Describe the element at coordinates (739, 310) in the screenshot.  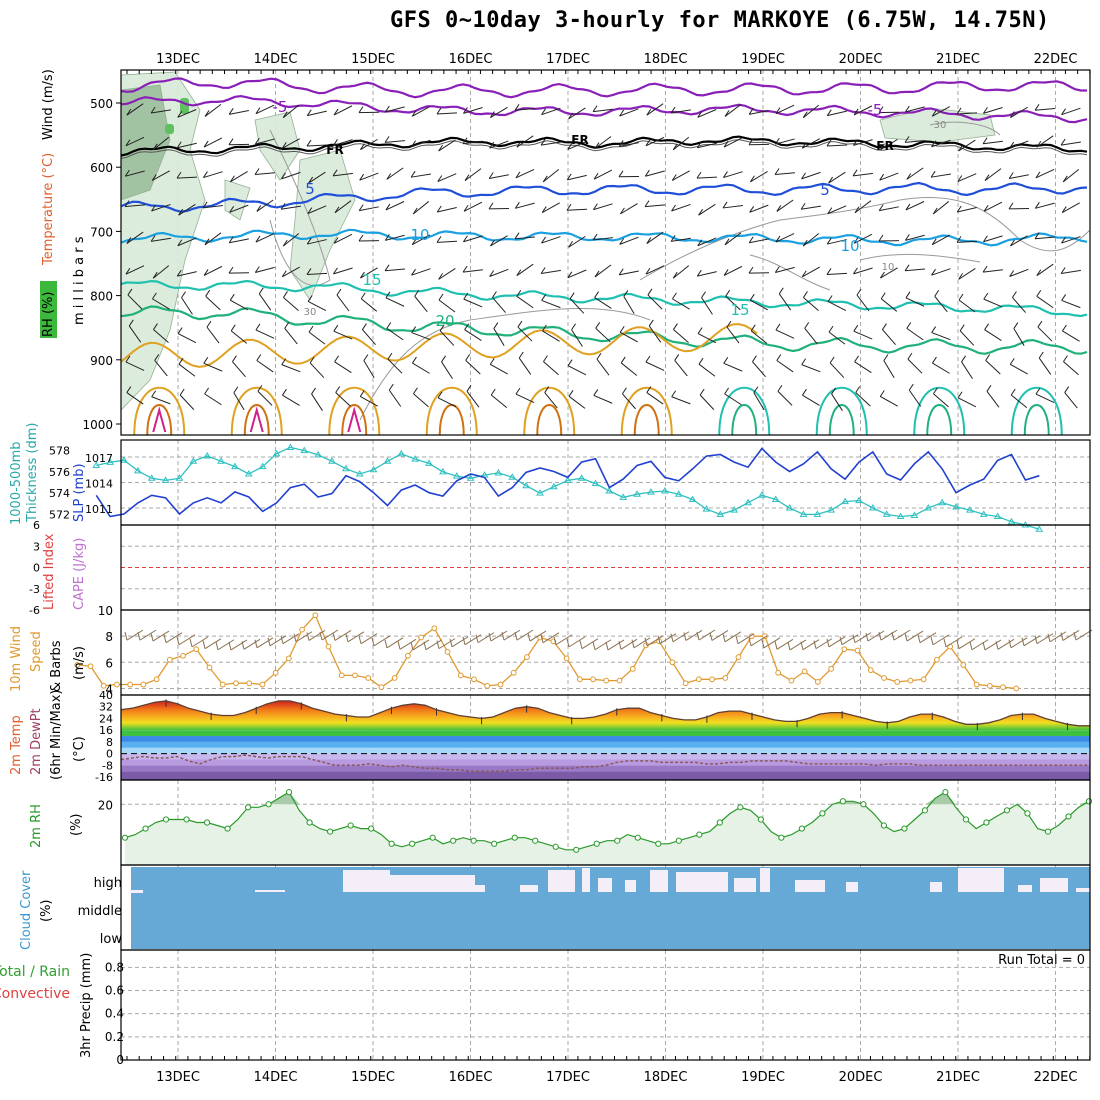
I see `contour-label: 15` at that location.